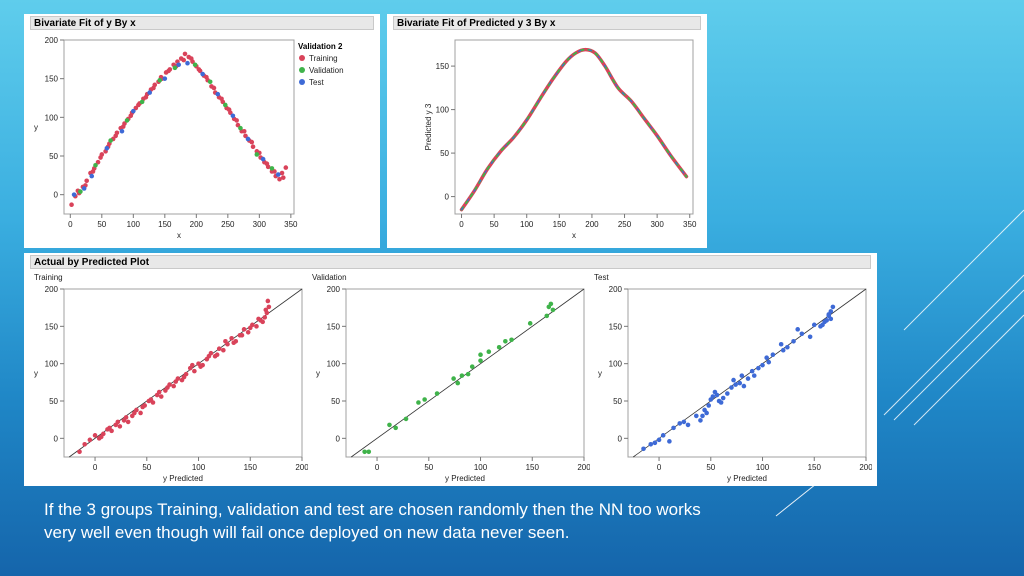 Image resolution: width=1024 pixels, height=576 pixels. What do you see at coordinates (617, 401) in the screenshot?
I see `y-tick-label: 50` at bounding box center [617, 401].